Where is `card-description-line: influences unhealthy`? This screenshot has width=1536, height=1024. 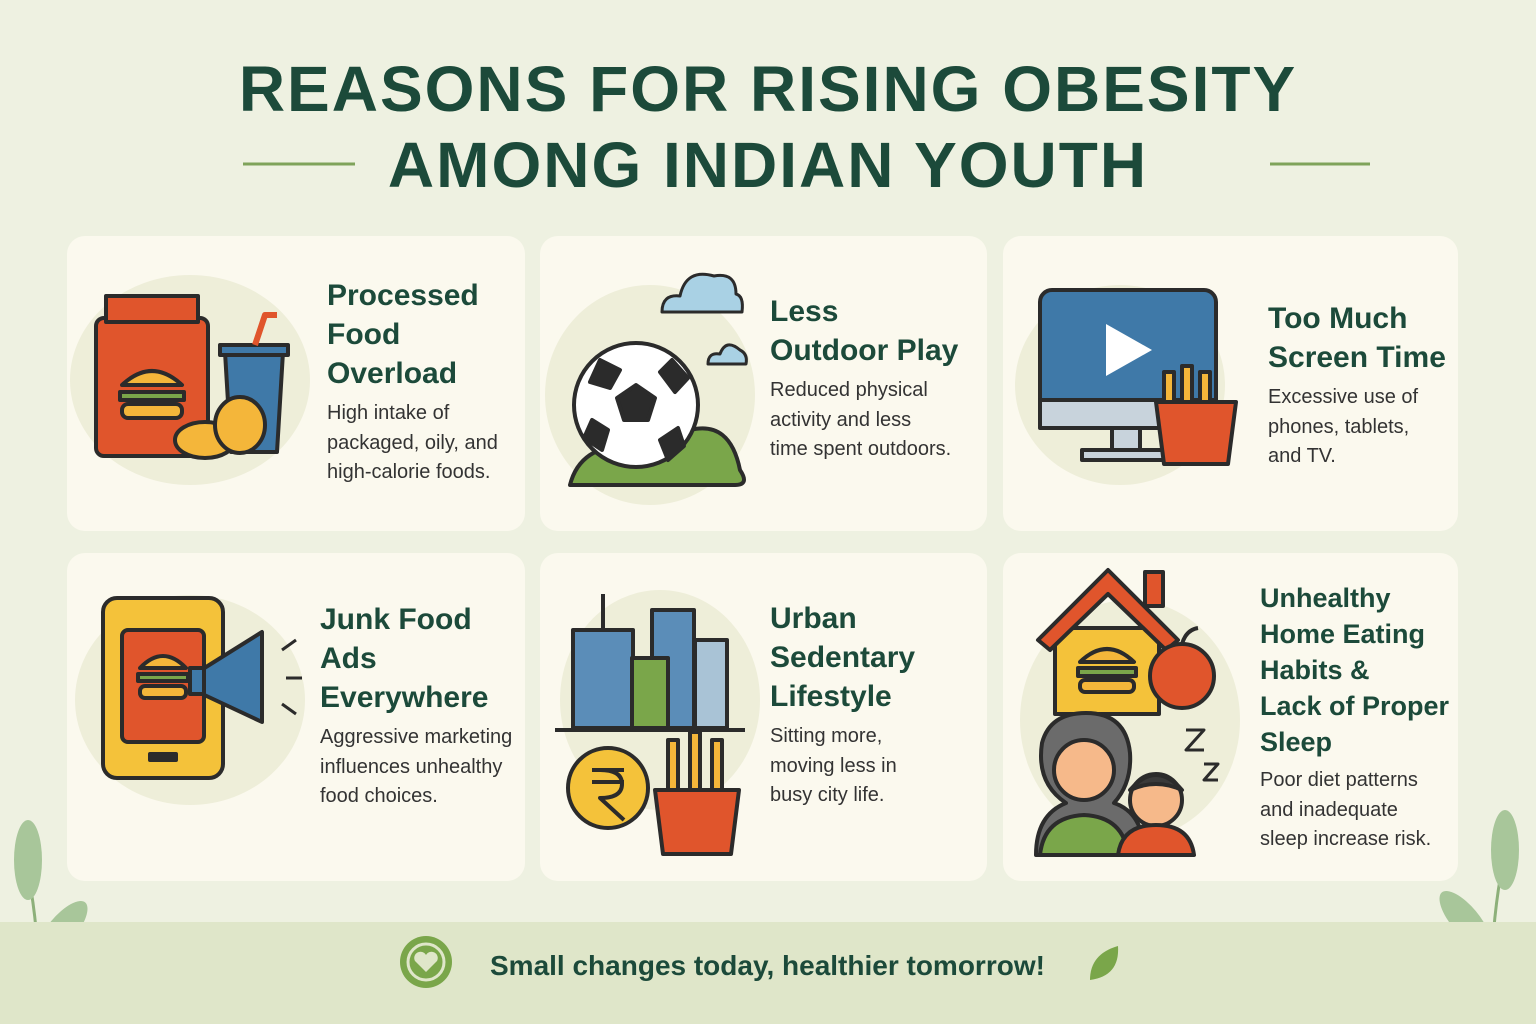 card-description-line: influences unhealthy is located at coordinates (411, 766).